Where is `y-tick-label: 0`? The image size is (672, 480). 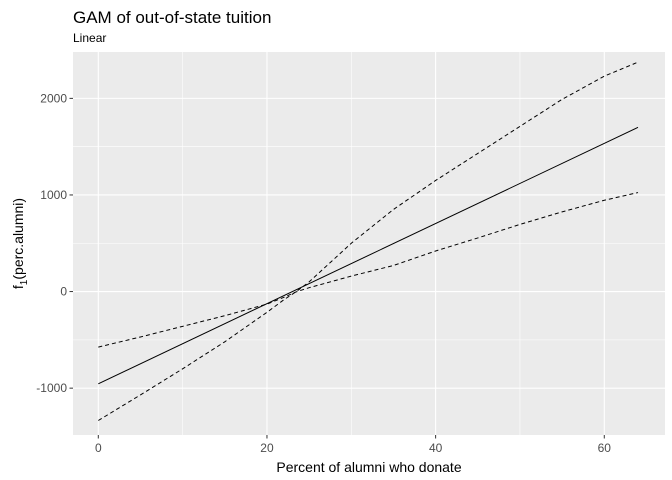 y-tick-label: 0 is located at coordinates (63, 292).